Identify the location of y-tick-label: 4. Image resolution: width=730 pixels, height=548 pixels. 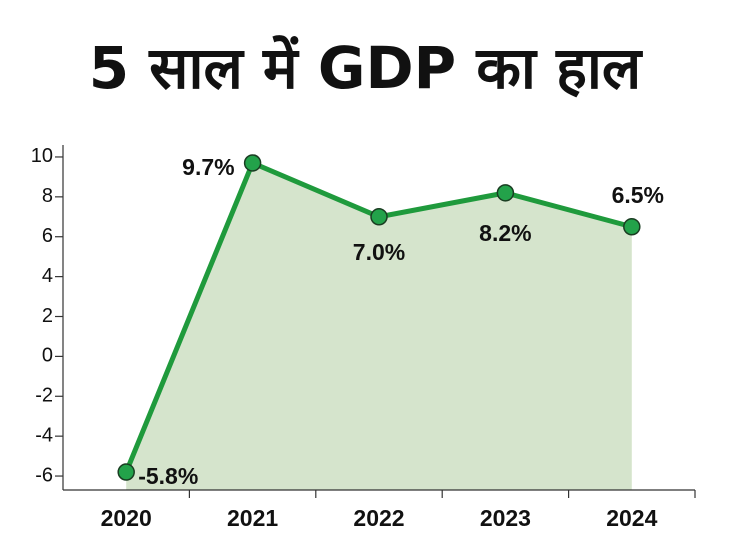
(47, 276).